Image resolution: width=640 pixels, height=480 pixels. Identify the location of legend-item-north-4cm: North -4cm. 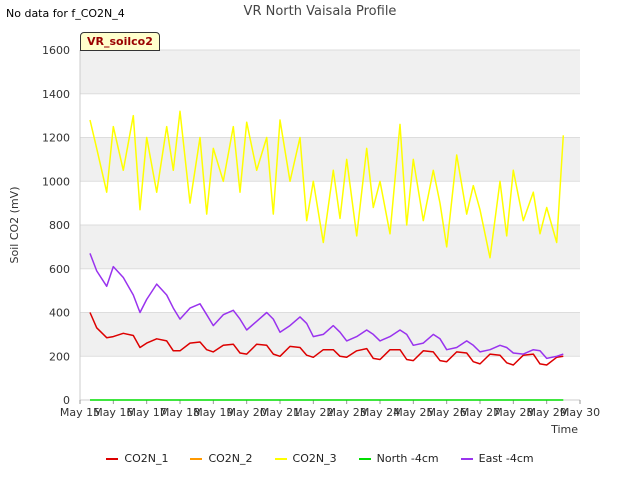
(398, 458).